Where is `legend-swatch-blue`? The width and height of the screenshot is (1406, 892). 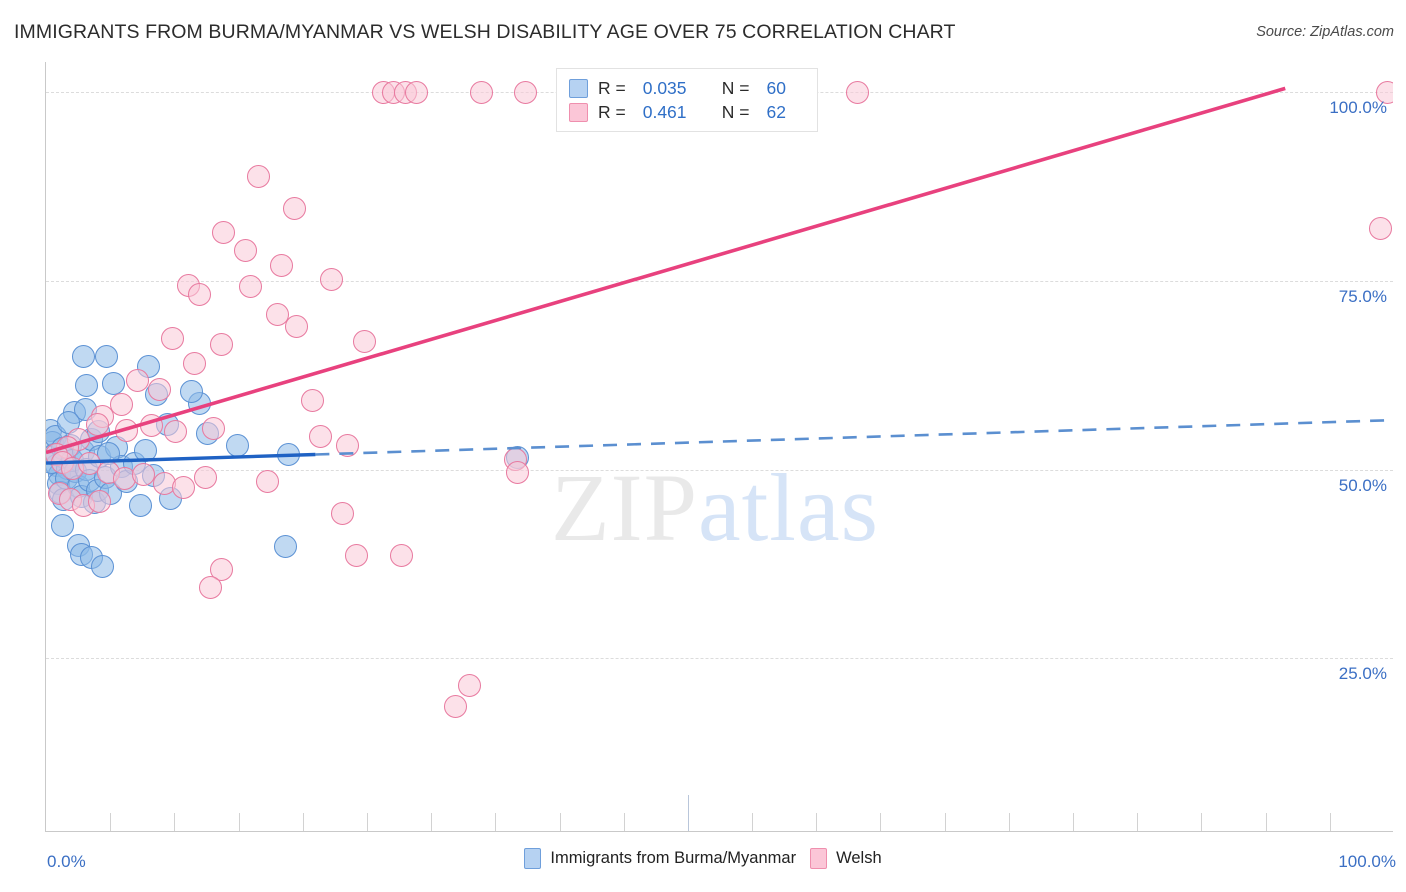
legend-swatch-blue is located at coordinates (578, 88).